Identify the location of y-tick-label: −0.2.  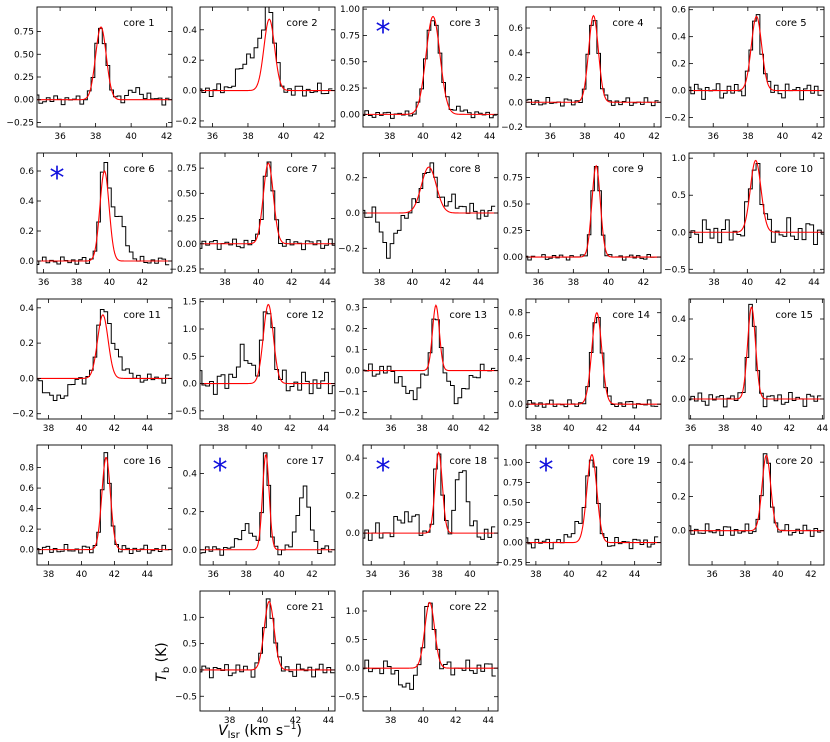
(349, 249).